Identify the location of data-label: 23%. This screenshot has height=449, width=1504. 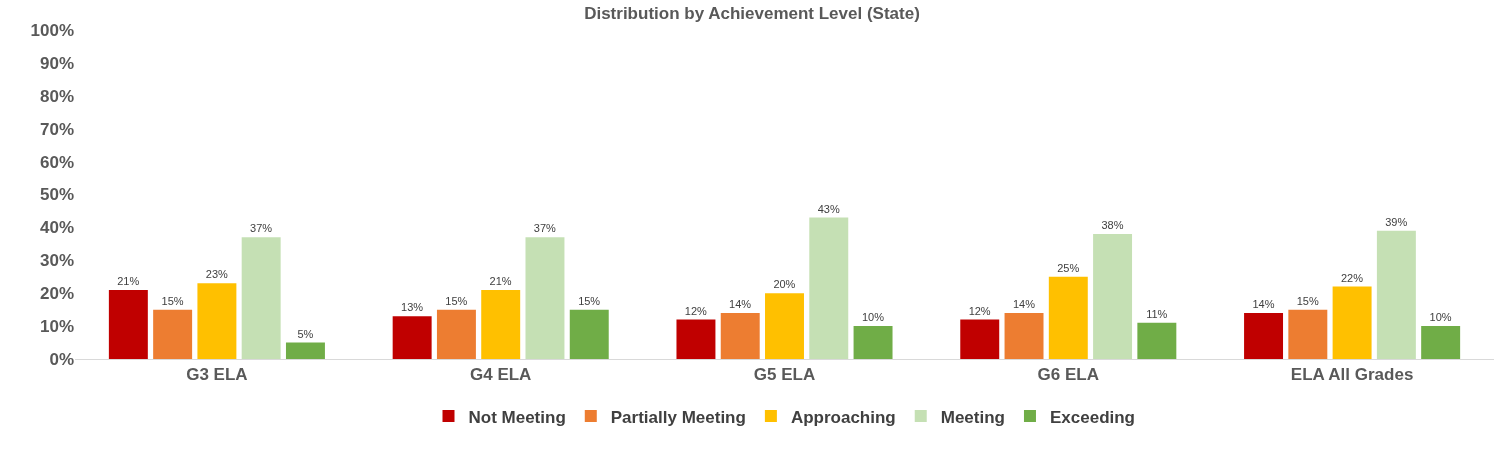
(217, 274).